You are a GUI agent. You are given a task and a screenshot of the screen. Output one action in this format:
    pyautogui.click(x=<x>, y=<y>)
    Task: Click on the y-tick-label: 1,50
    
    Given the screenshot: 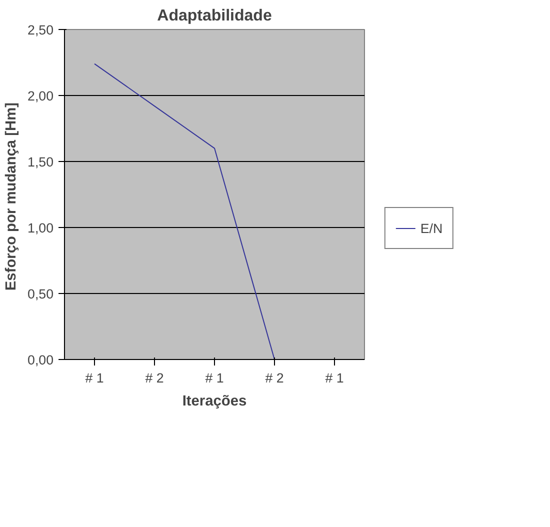 What is the action you would take?
    pyautogui.click(x=41, y=162)
    